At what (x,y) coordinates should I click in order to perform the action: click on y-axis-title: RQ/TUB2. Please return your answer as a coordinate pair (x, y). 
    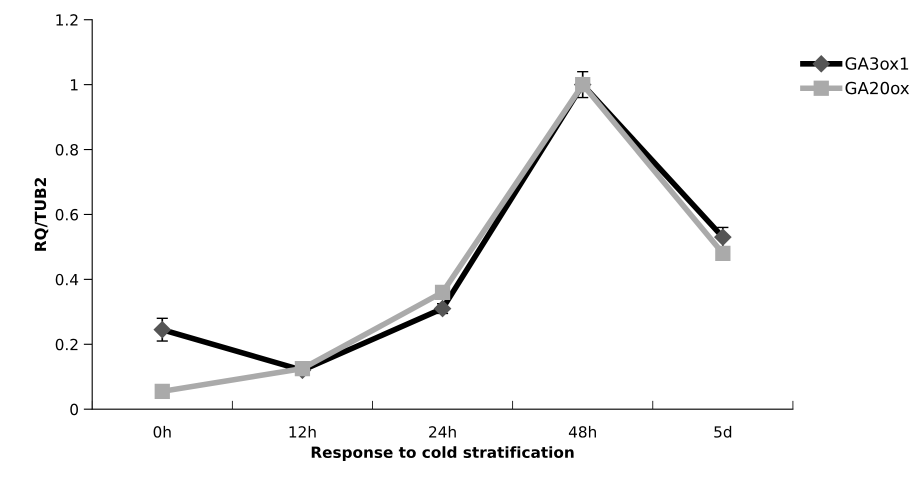
    Looking at the image, I should click on (41, 214).